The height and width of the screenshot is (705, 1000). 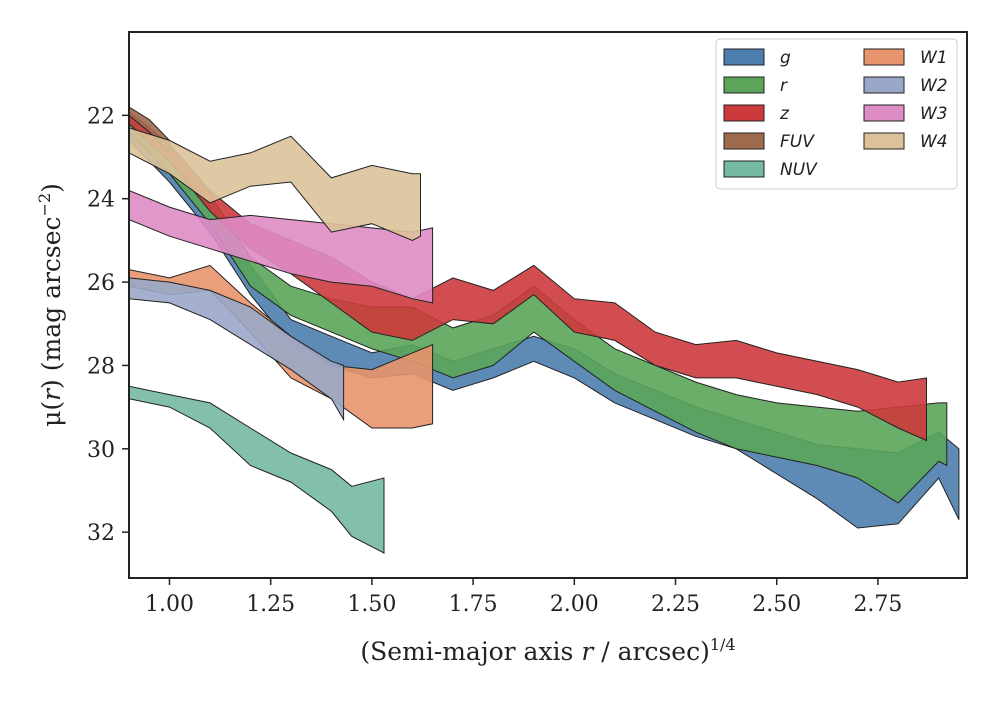 What do you see at coordinates (744, 141) in the screenshot?
I see `legend-swatch-fuv` at bounding box center [744, 141].